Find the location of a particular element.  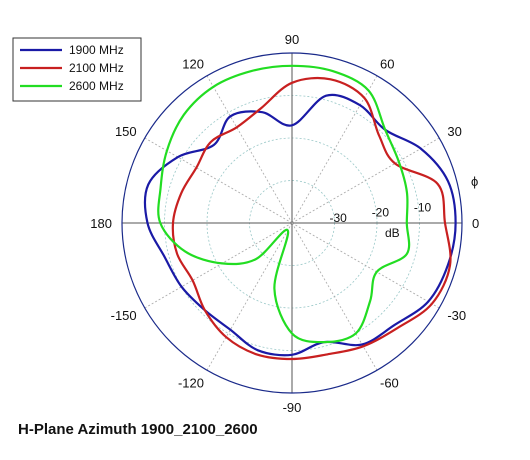

angle-tick-label: 180 is located at coordinates (101, 223).